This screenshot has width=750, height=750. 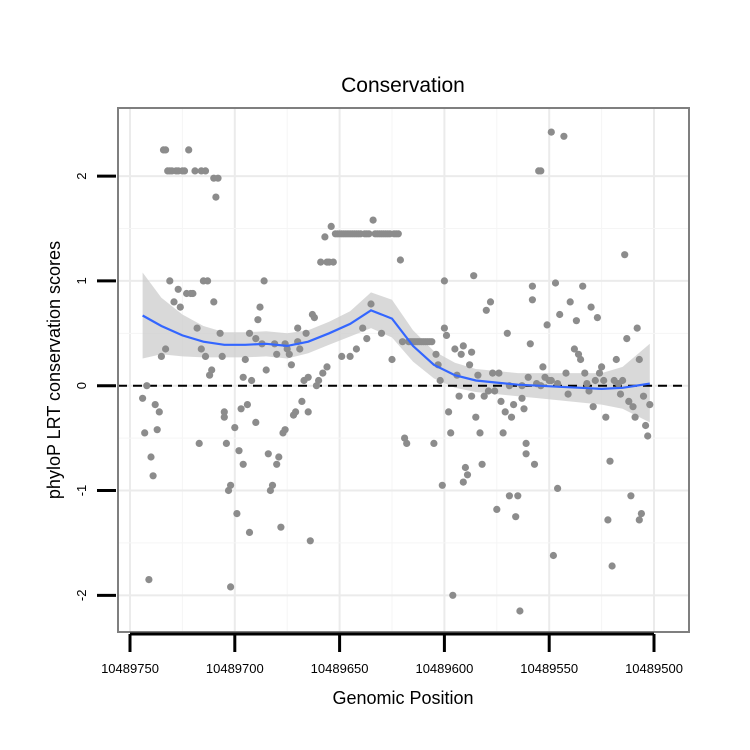 What do you see at coordinates (402, 698) in the screenshot?
I see `x-axis-label: Genomic Position` at bounding box center [402, 698].